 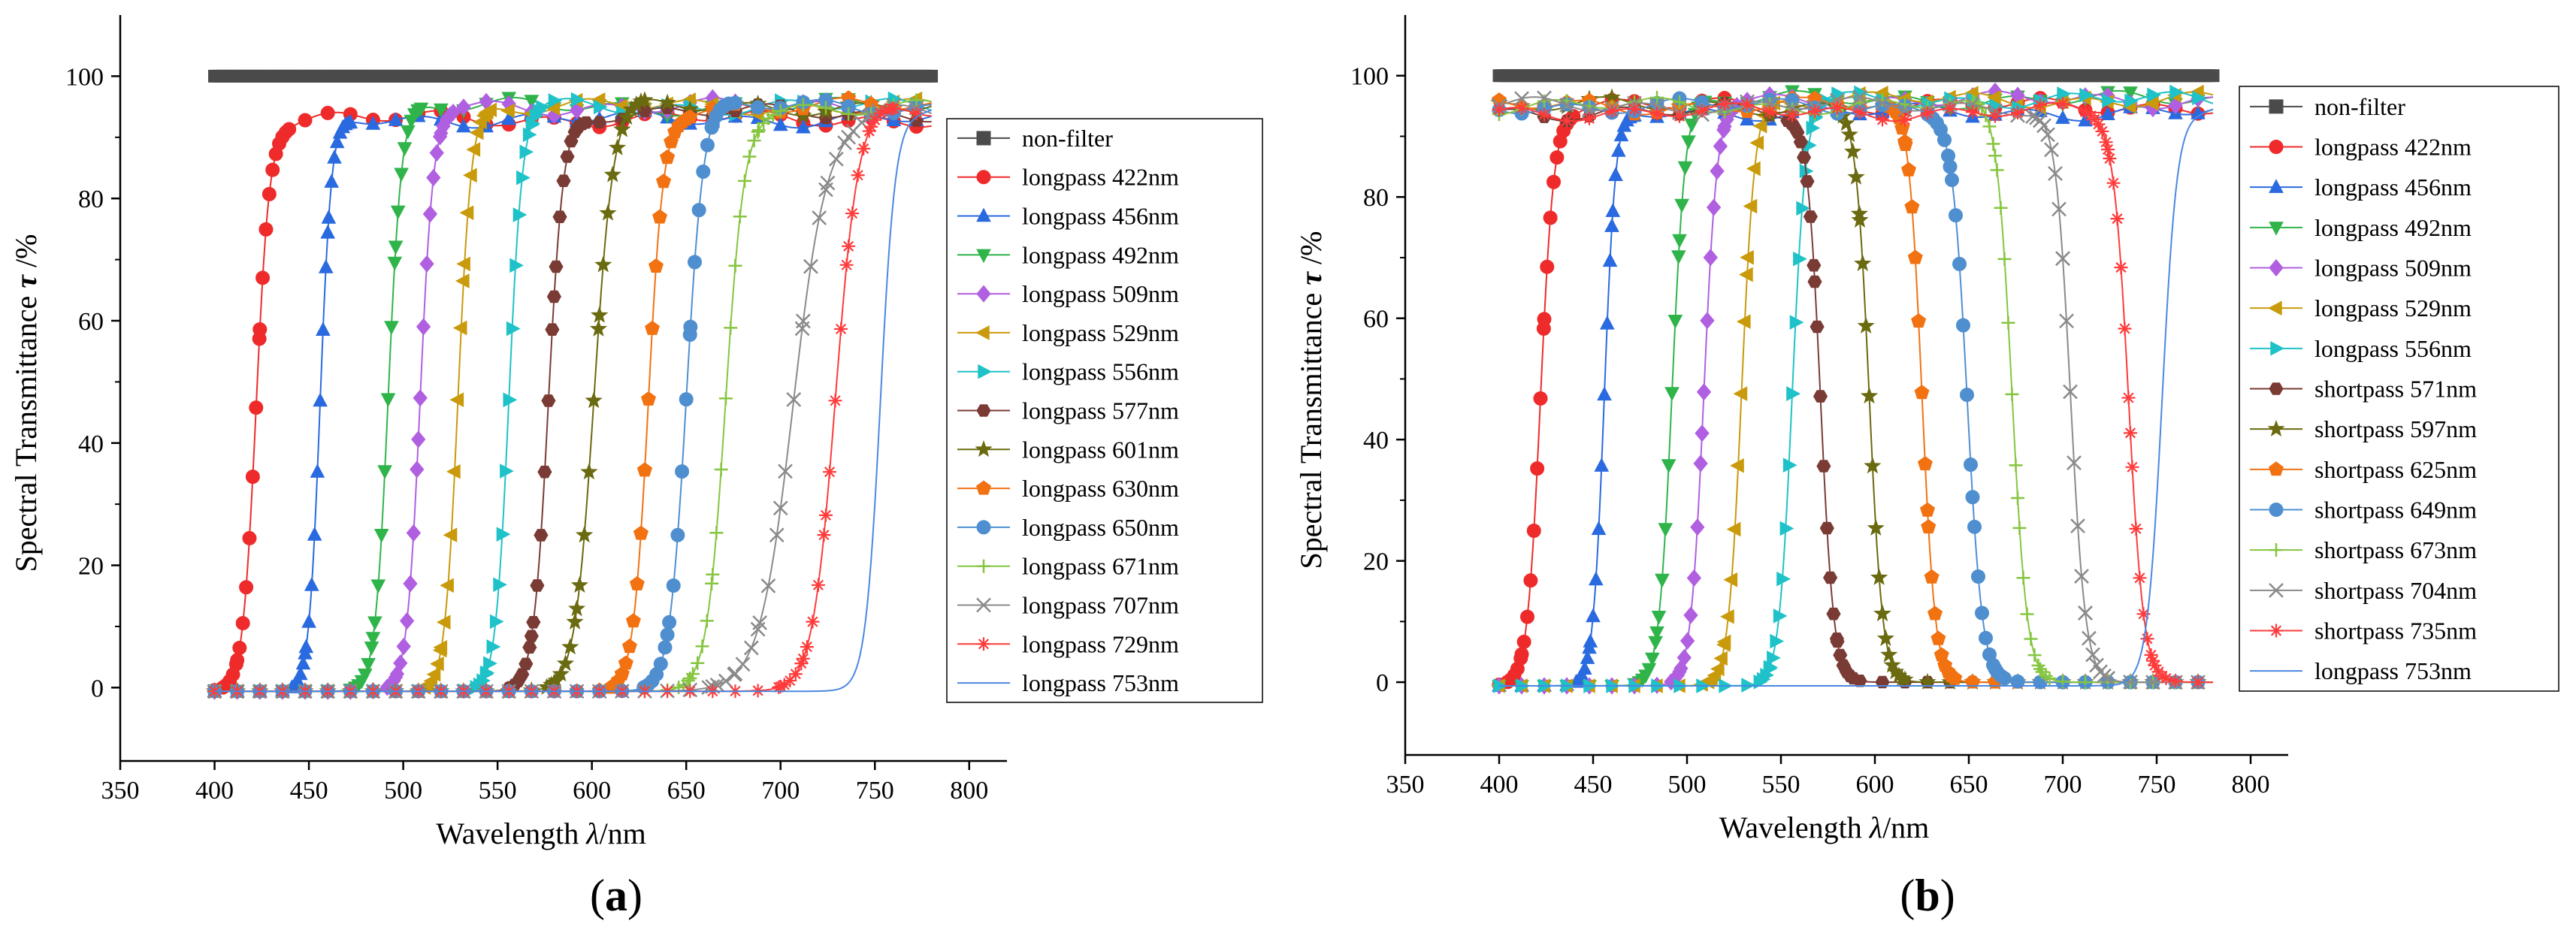 What do you see at coordinates (1101, 410) in the screenshot?
I see `legend-label: longpass 577nm` at bounding box center [1101, 410].